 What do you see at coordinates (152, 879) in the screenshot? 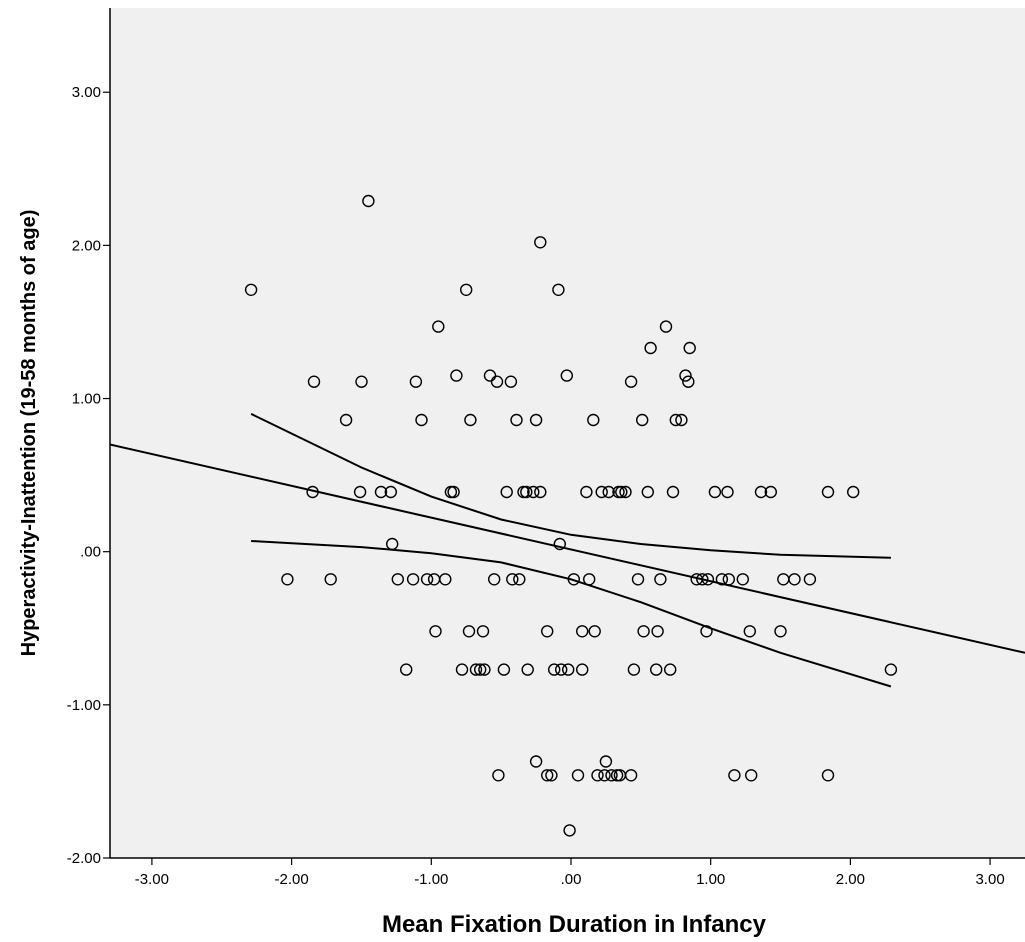
I see `x-tick-label: -3.00` at bounding box center [152, 879].